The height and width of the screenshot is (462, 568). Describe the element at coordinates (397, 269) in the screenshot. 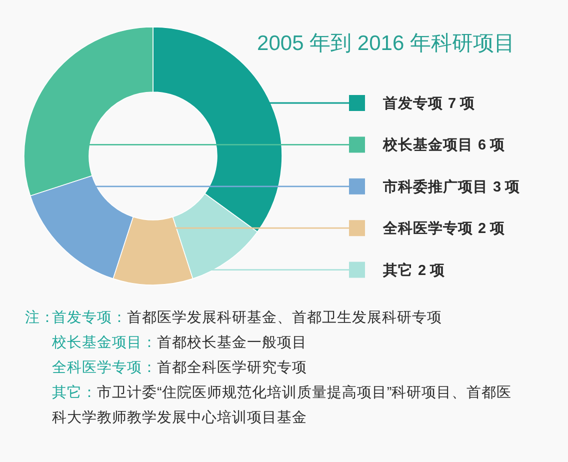

I see `legend-label: 其它` at that location.